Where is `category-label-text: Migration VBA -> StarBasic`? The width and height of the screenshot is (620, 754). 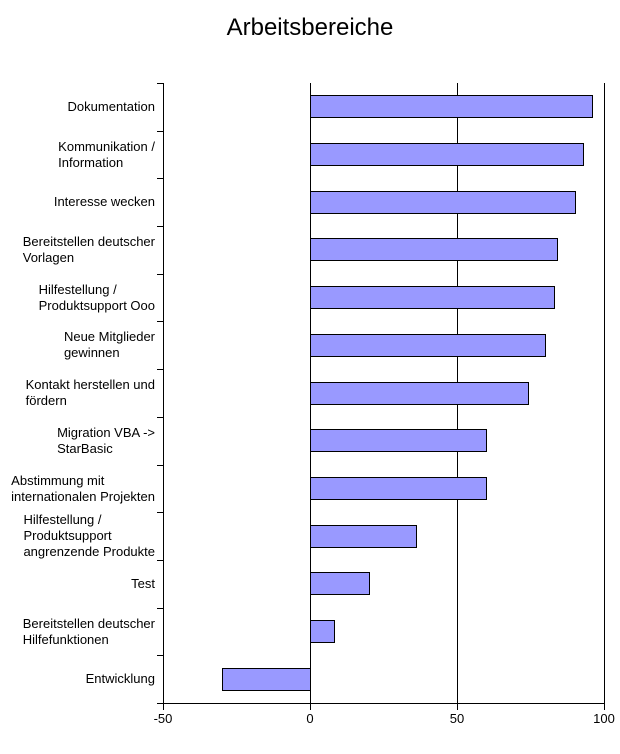 category-label-text: Migration VBA -> StarBasic is located at coordinates (106, 440).